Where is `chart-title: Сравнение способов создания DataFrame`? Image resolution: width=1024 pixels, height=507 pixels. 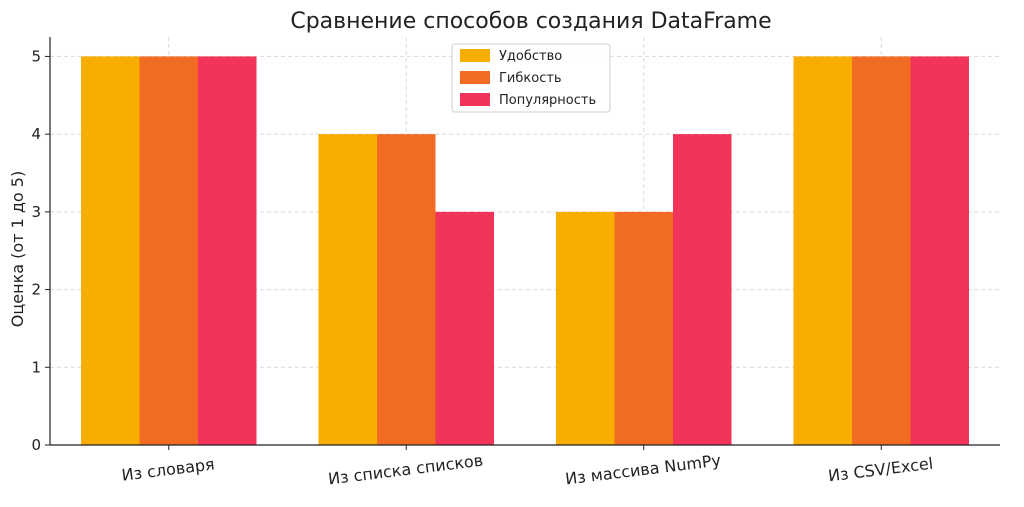
chart-title: Сравнение способов создания DataFrame is located at coordinates (530, 21).